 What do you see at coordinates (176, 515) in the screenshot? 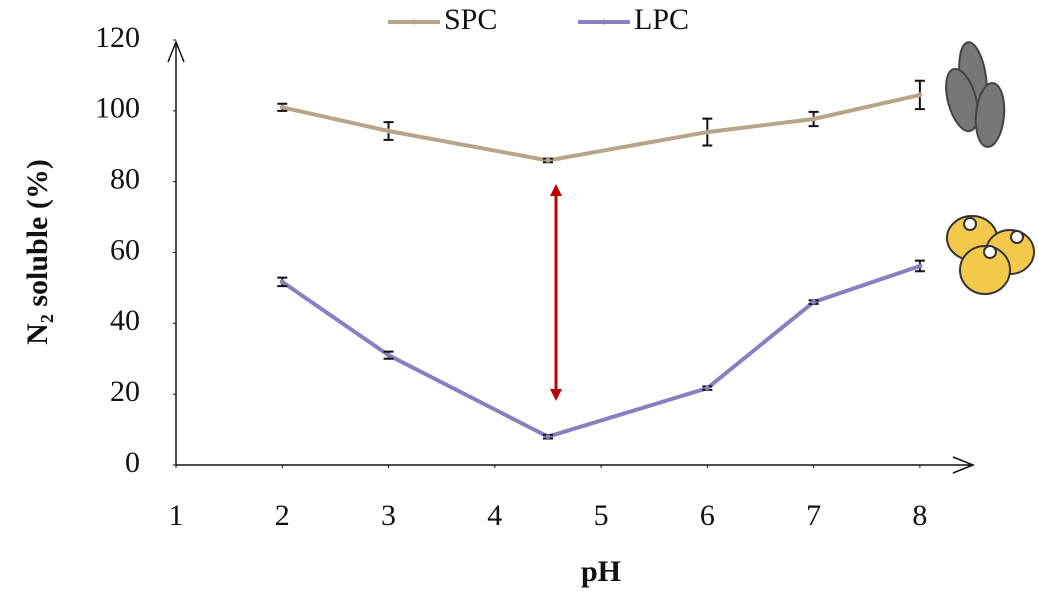
I see `x-tick-label: 1` at bounding box center [176, 515].